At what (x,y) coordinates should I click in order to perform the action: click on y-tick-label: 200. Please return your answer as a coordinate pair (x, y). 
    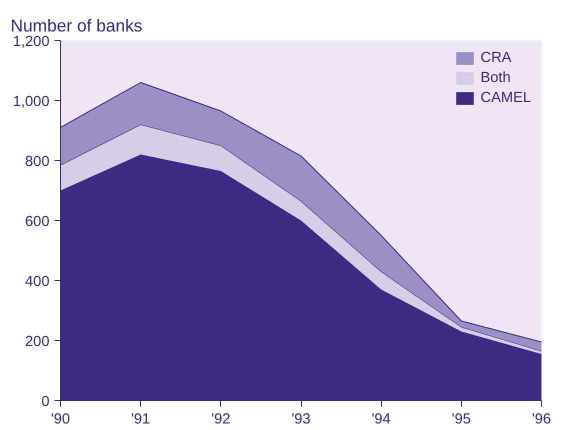
    Looking at the image, I should click on (37, 342).